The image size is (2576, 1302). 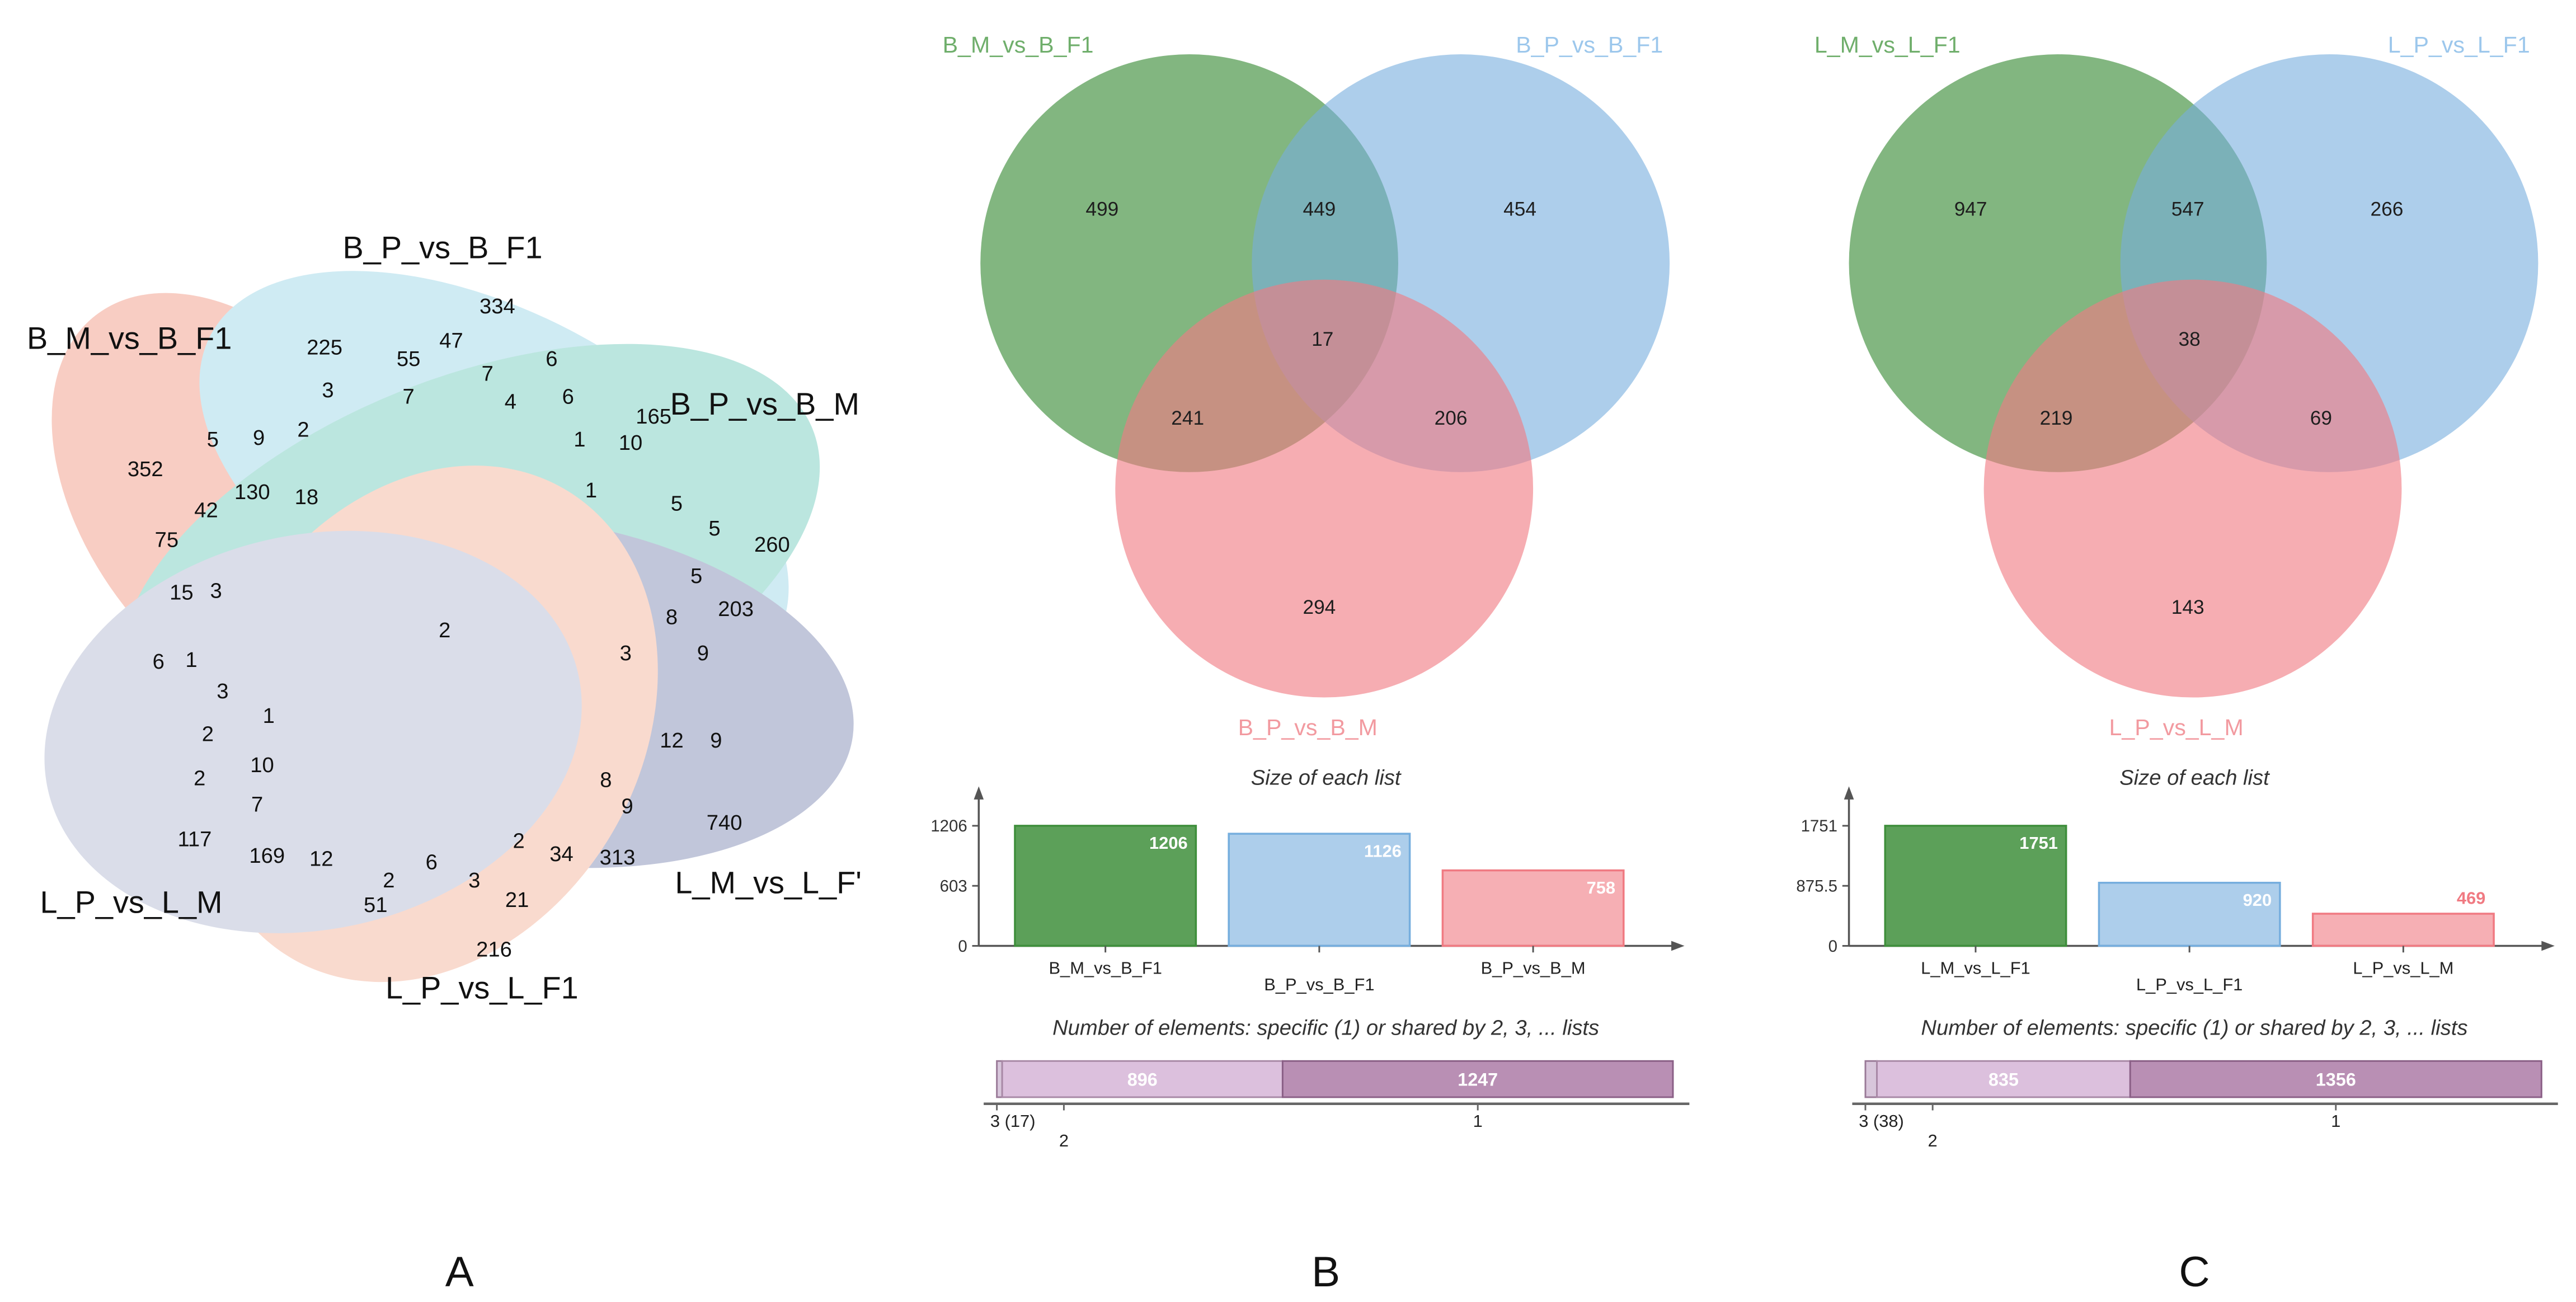 I want to click on size-bar-value-label: 1751, so click(x=2038, y=843).